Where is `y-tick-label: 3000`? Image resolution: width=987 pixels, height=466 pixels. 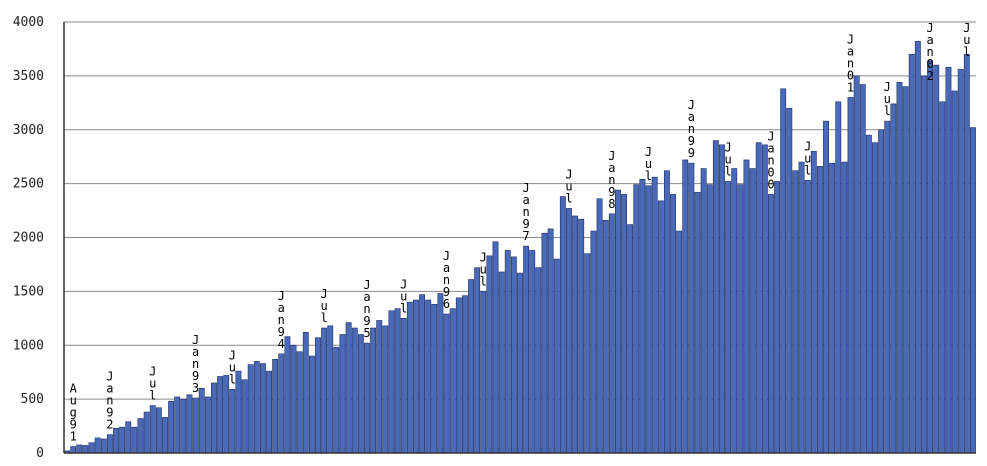
y-tick-label: 3000 is located at coordinates (28, 130).